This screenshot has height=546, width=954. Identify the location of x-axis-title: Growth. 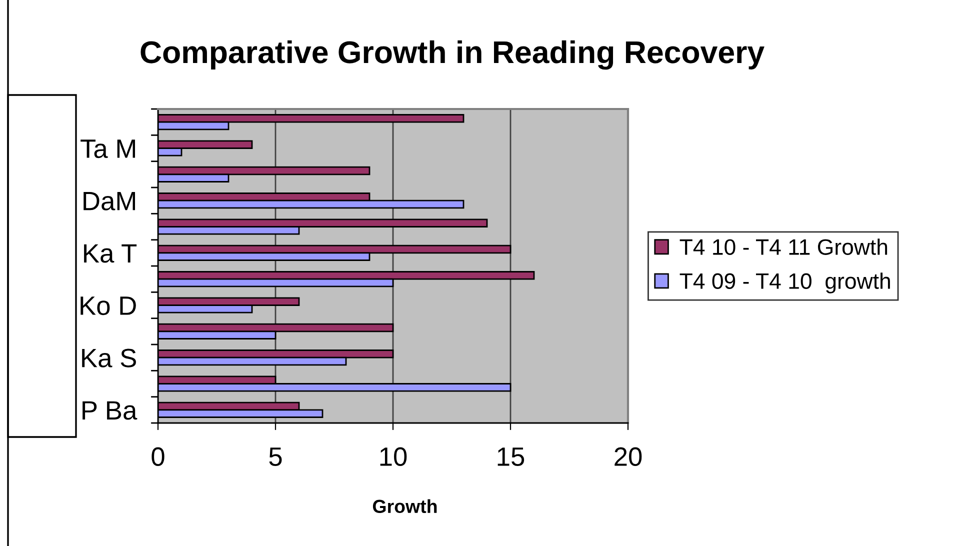
(404, 506).